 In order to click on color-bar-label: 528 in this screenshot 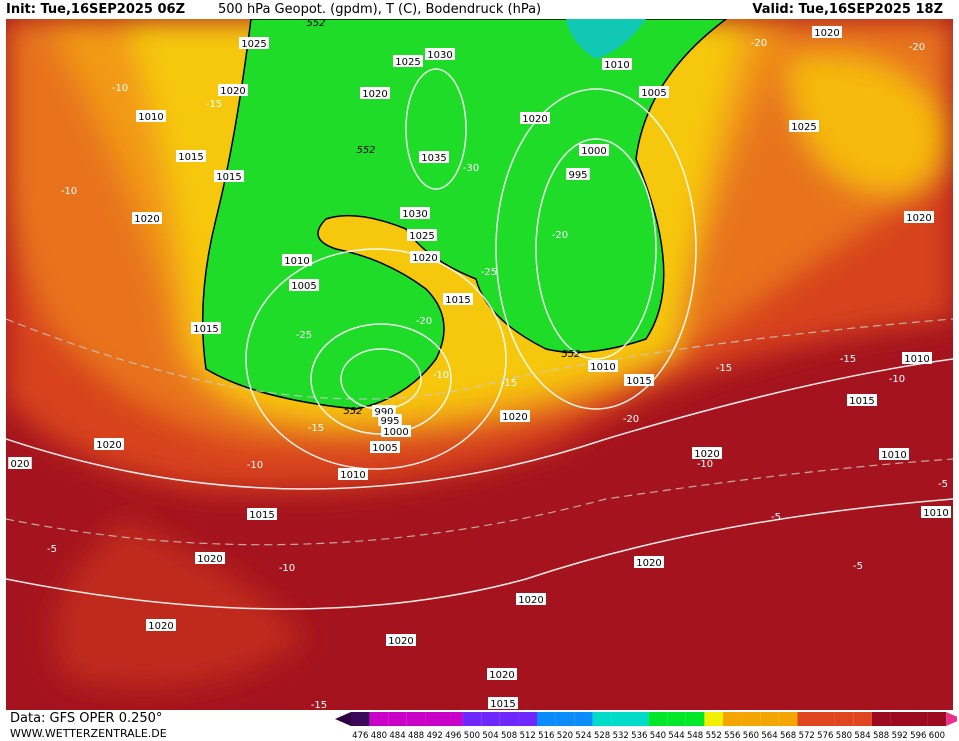, I will do `click(602, 736)`.